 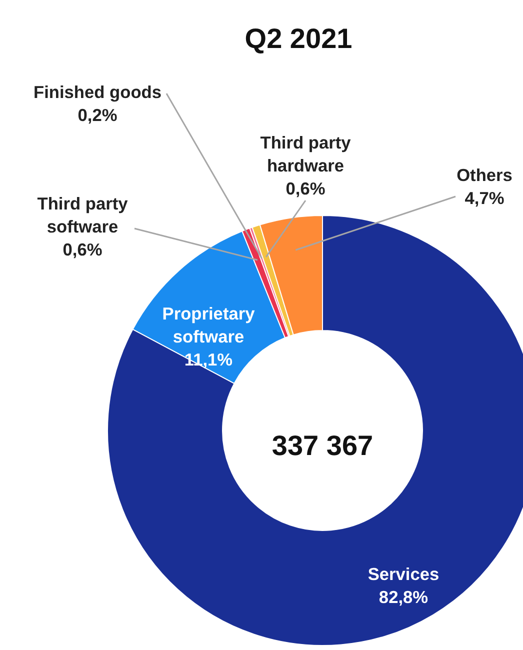 I want to click on slice-label: Third party hardware, so click(x=306, y=154).